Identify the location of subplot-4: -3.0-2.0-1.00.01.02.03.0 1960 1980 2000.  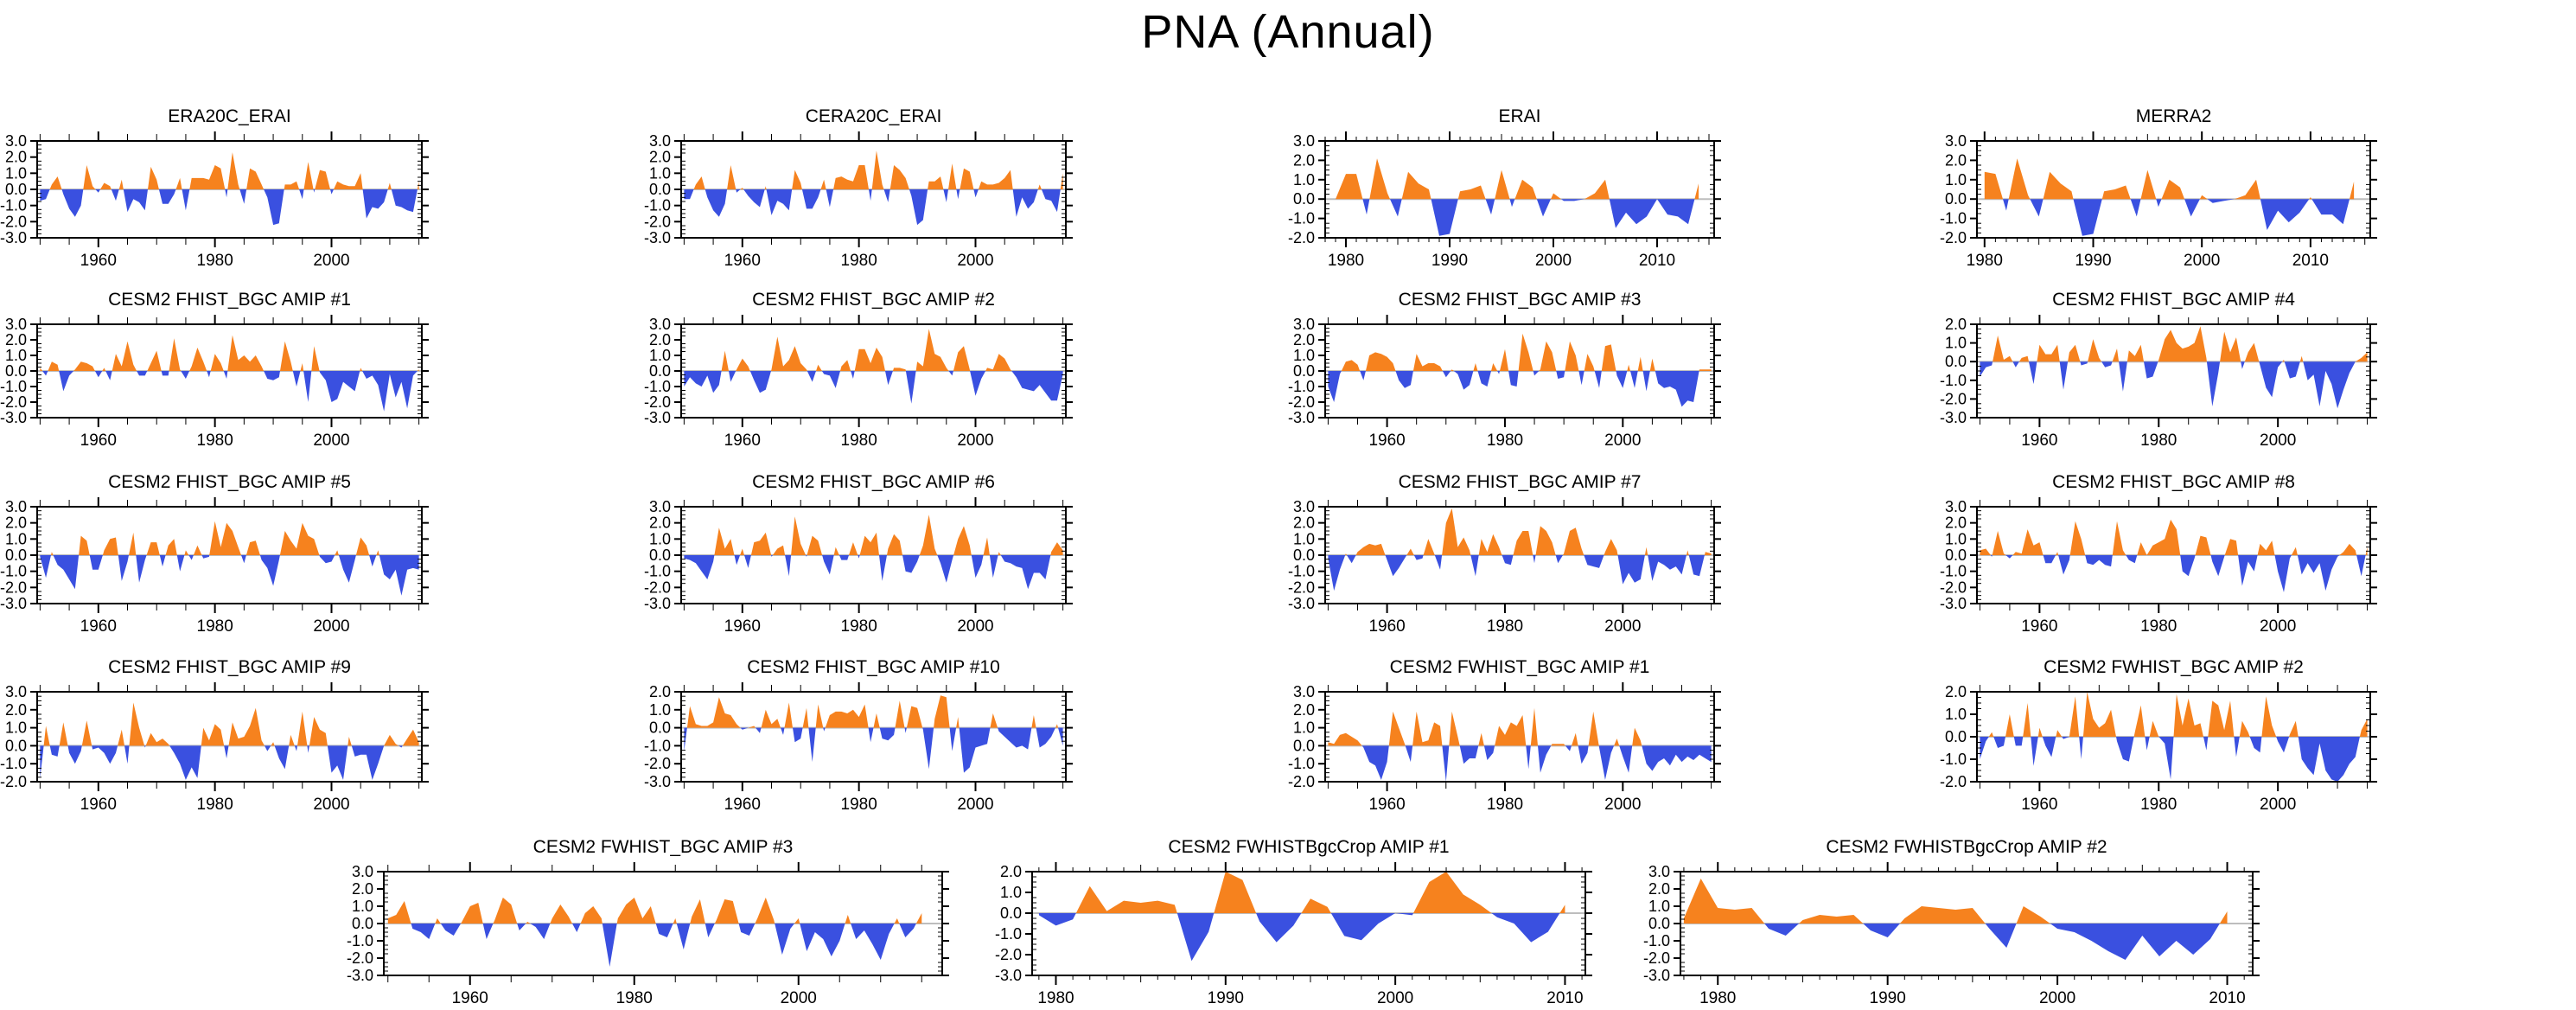
(214, 382).